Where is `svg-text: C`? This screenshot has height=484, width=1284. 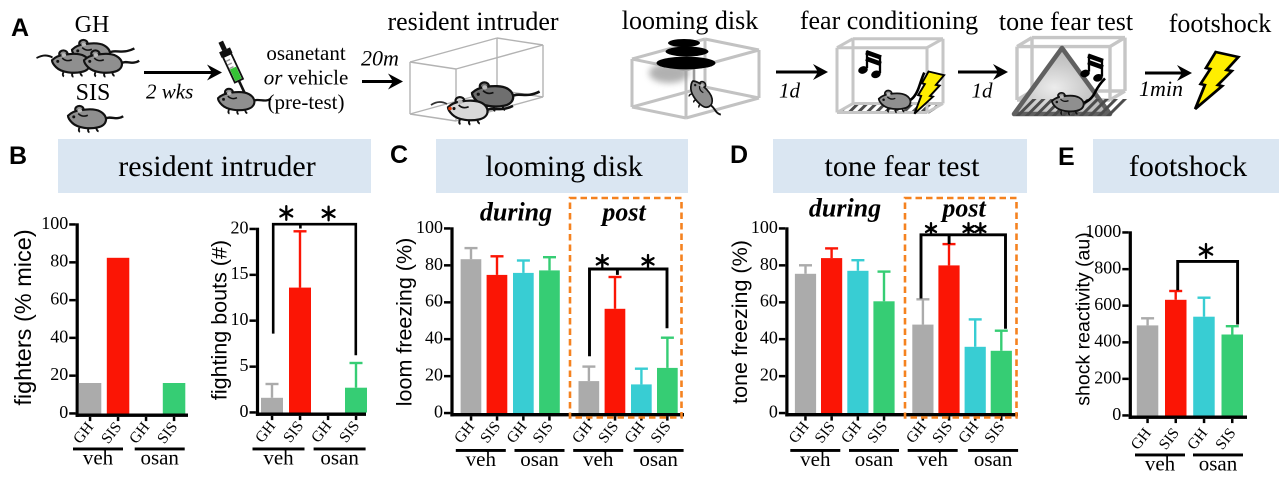 svg-text: C is located at coordinates (399, 155).